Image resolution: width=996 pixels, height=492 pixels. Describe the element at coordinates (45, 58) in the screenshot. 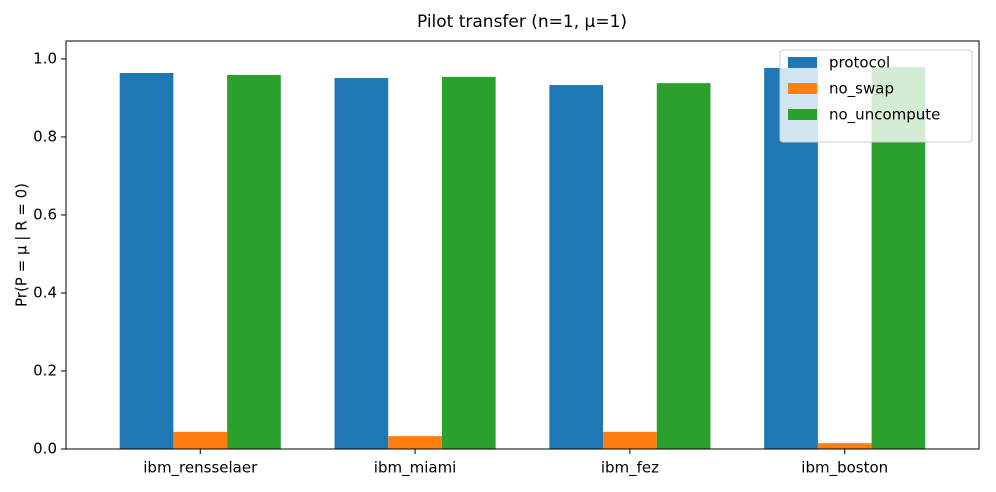

I see `y-tick-label: 1.0` at that location.